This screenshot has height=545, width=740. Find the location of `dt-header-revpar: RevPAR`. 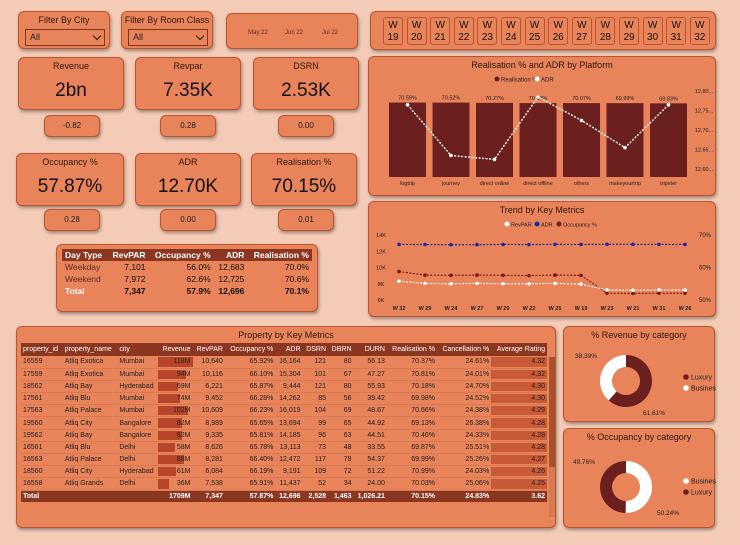

dt-header-revpar: RevPAR is located at coordinates (129, 255).